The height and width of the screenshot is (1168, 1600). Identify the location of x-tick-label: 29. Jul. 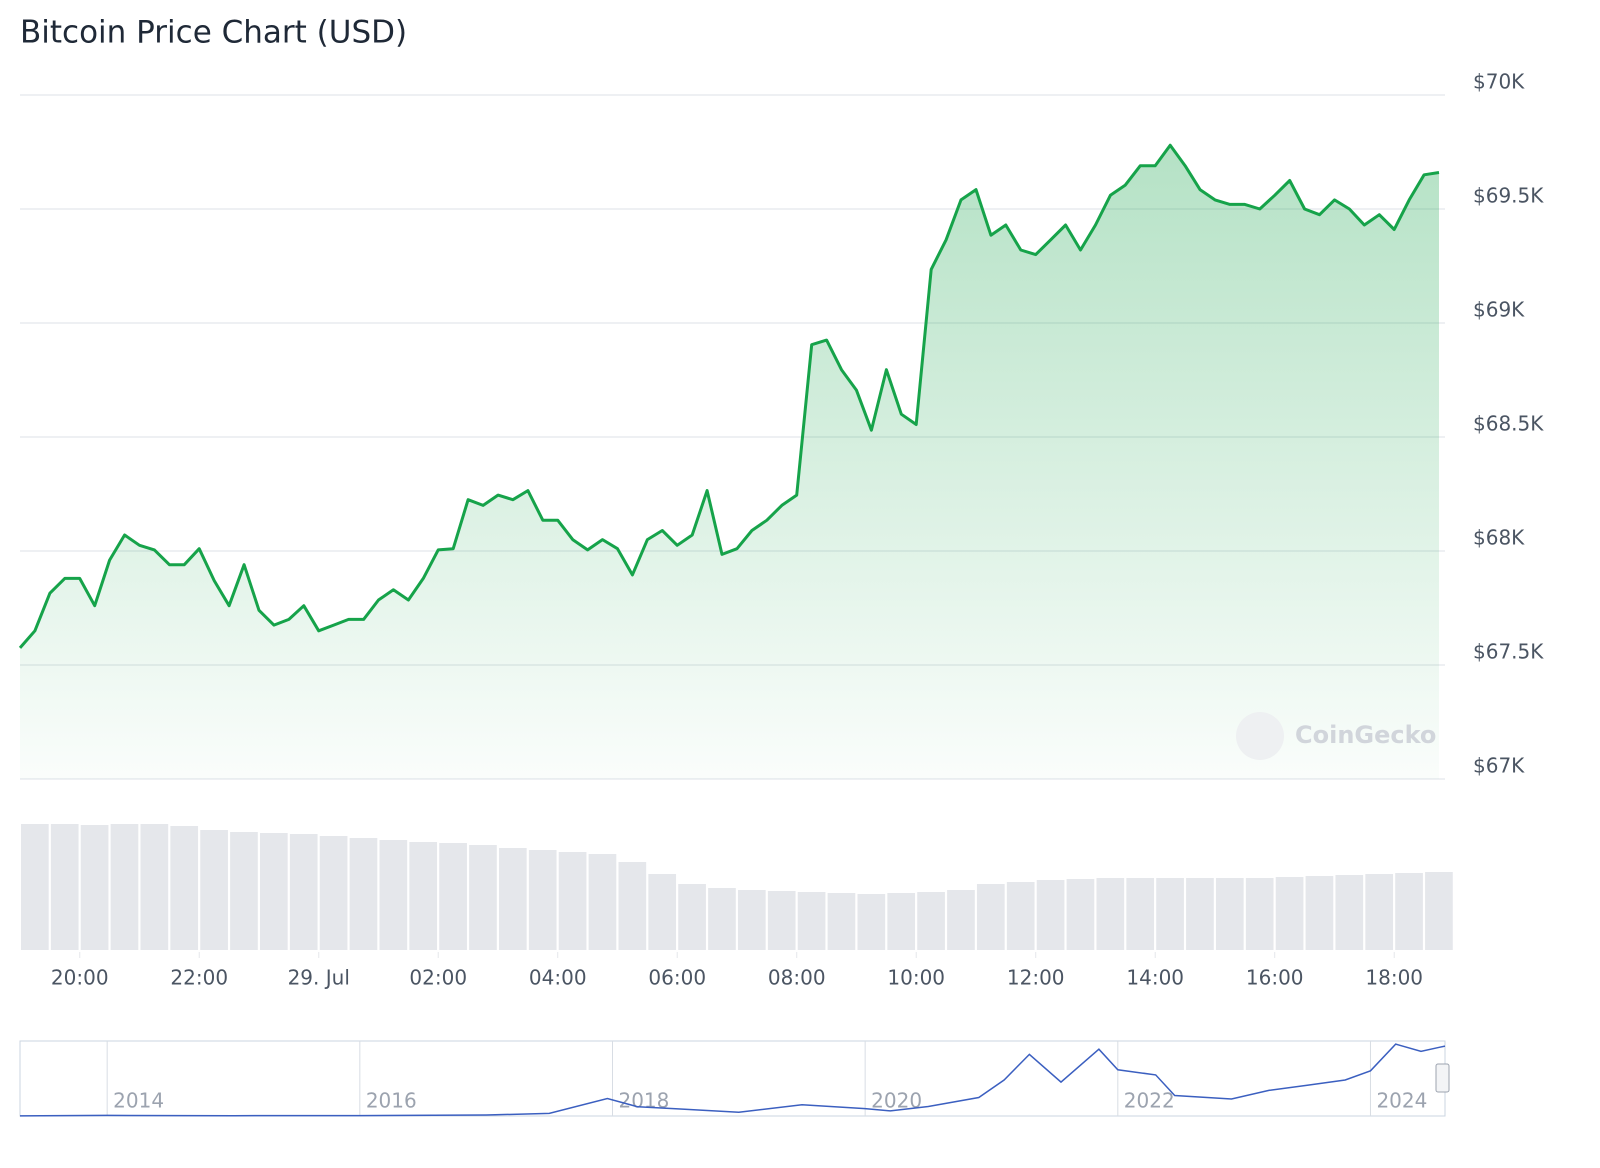
(319, 978).